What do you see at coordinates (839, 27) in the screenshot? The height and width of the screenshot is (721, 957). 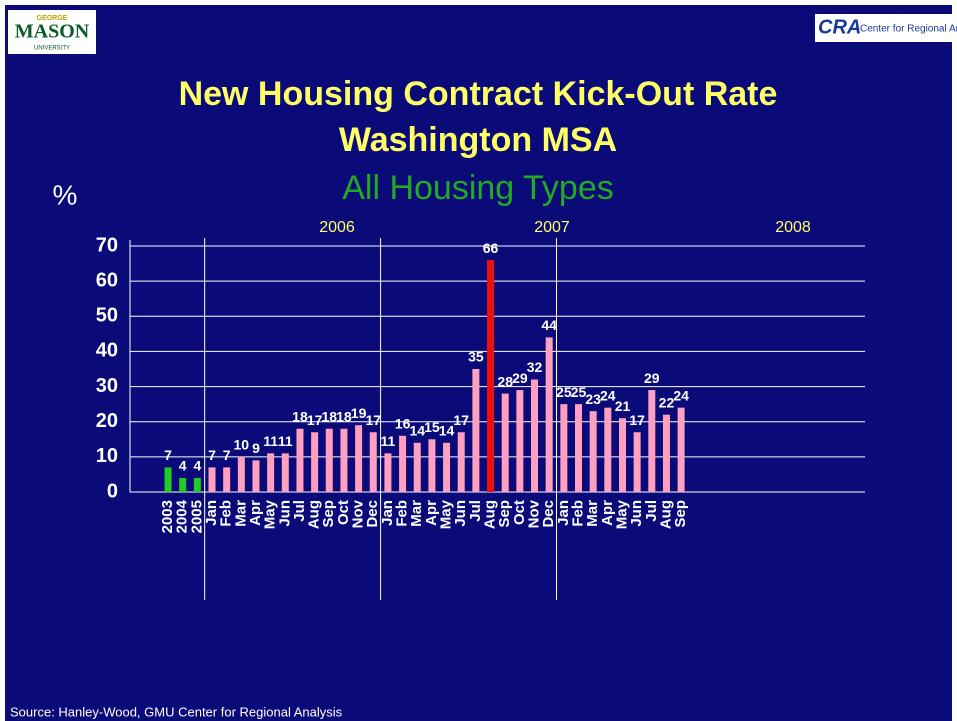 I see `logo-text: CRA` at bounding box center [839, 27].